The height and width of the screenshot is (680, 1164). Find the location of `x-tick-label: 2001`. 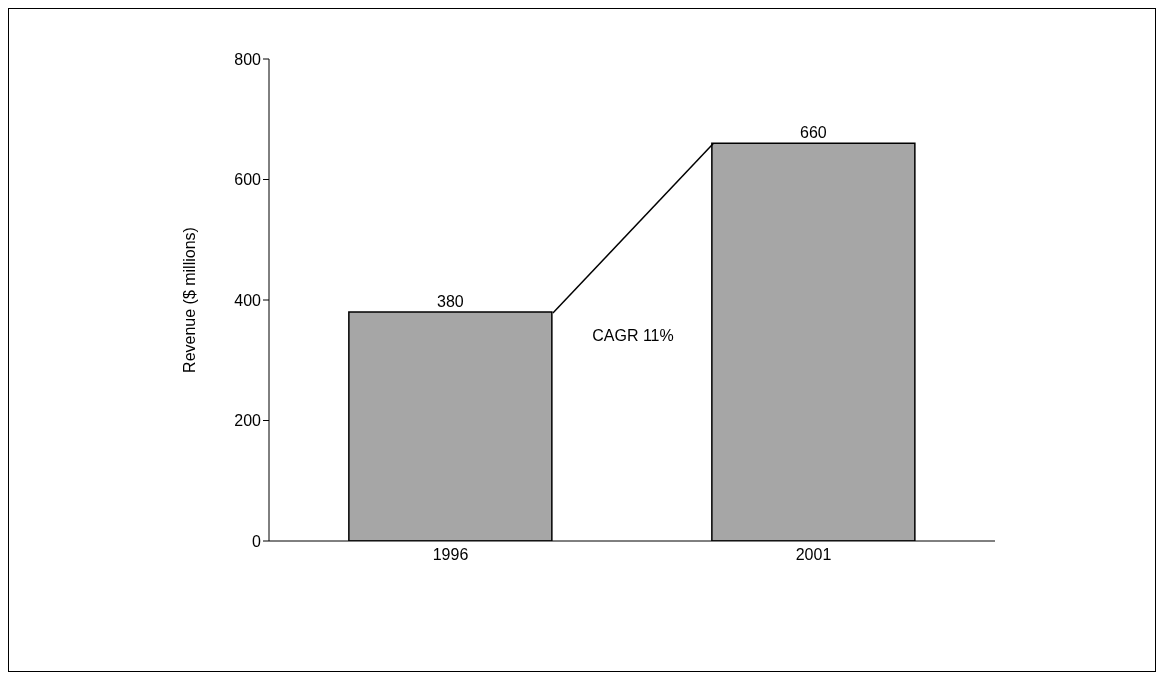

x-tick-label: 2001 is located at coordinates (813, 555).